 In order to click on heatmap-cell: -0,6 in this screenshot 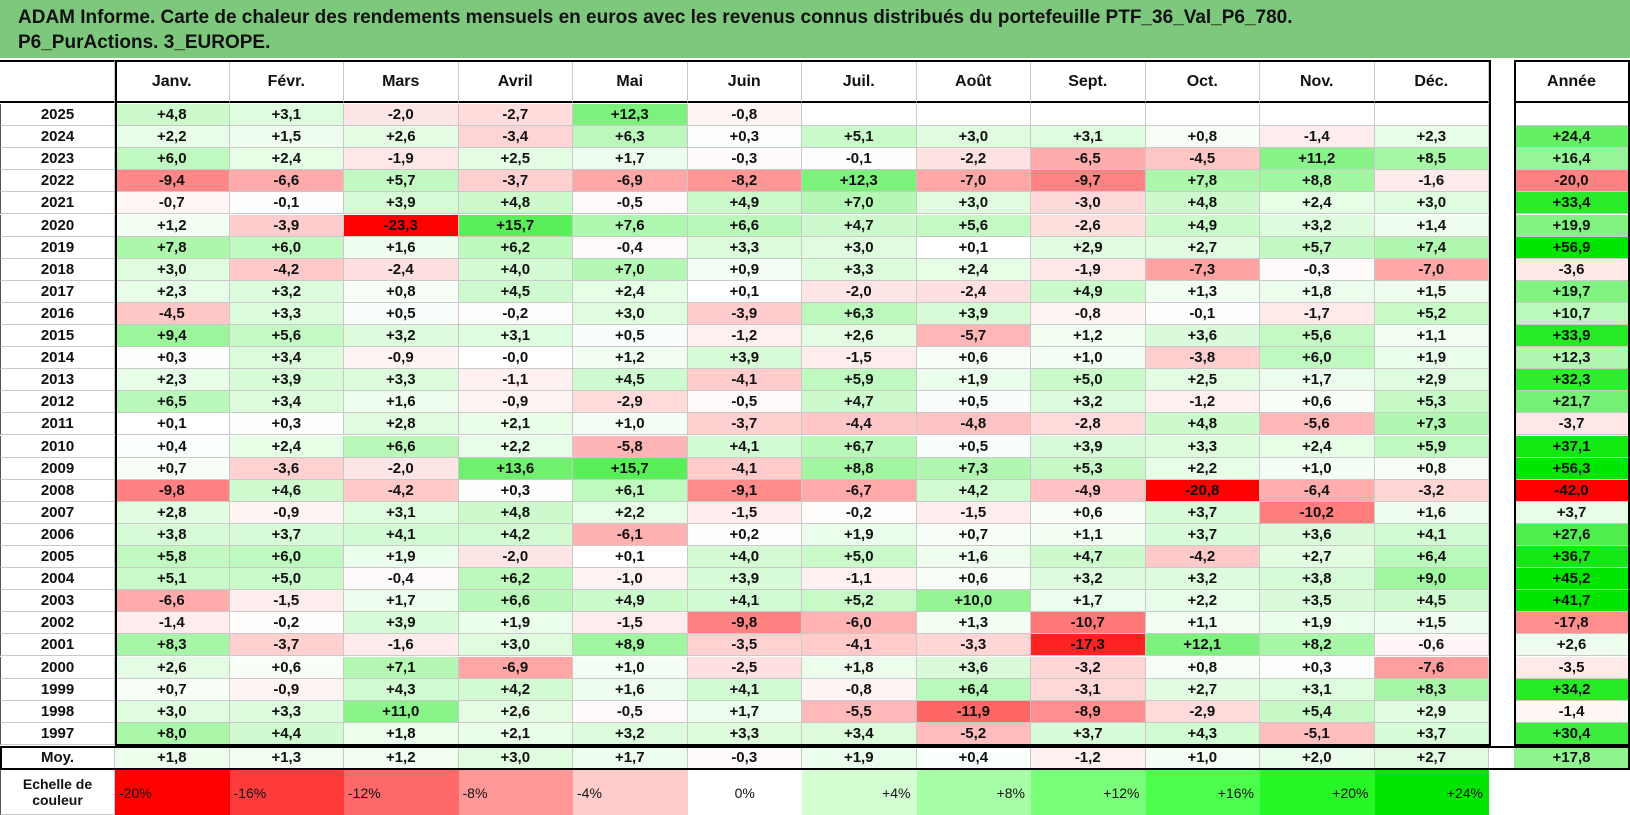, I will do `click(1431, 645)`.